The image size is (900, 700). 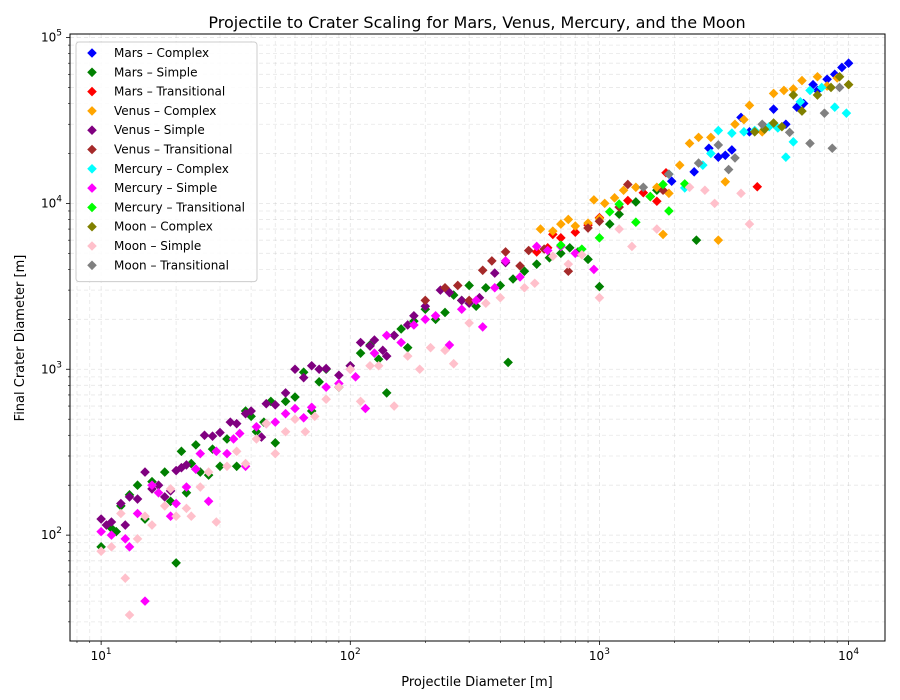 What do you see at coordinates (165, 188) in the screenshot?
I see `legend-label: Mercury – Simple` at bounding box center [165, 188].